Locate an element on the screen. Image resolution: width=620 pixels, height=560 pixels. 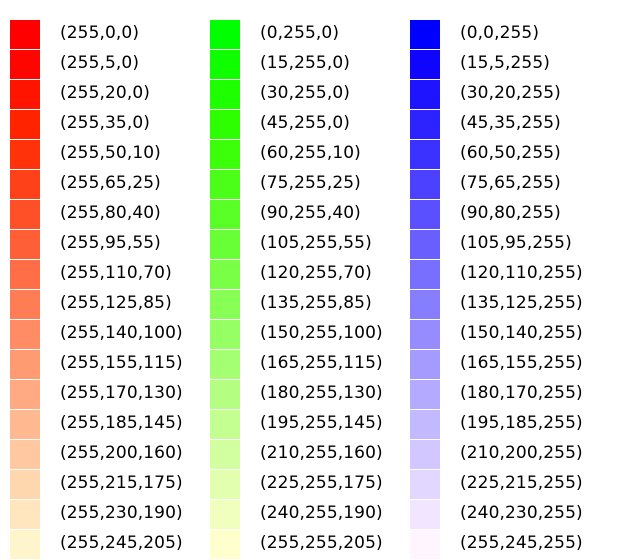
rgb-label: (30,255,0) is located at coordinates (305, 93).